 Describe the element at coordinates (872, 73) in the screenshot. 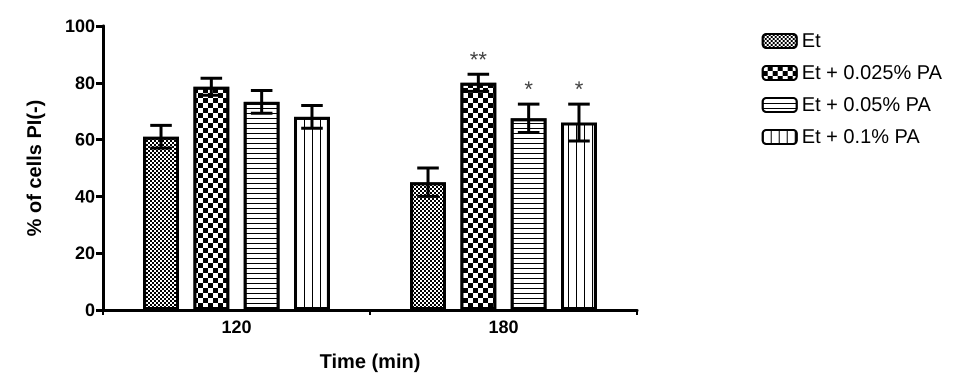

I see `legend-label: Et + 0.025% PA` at that location.